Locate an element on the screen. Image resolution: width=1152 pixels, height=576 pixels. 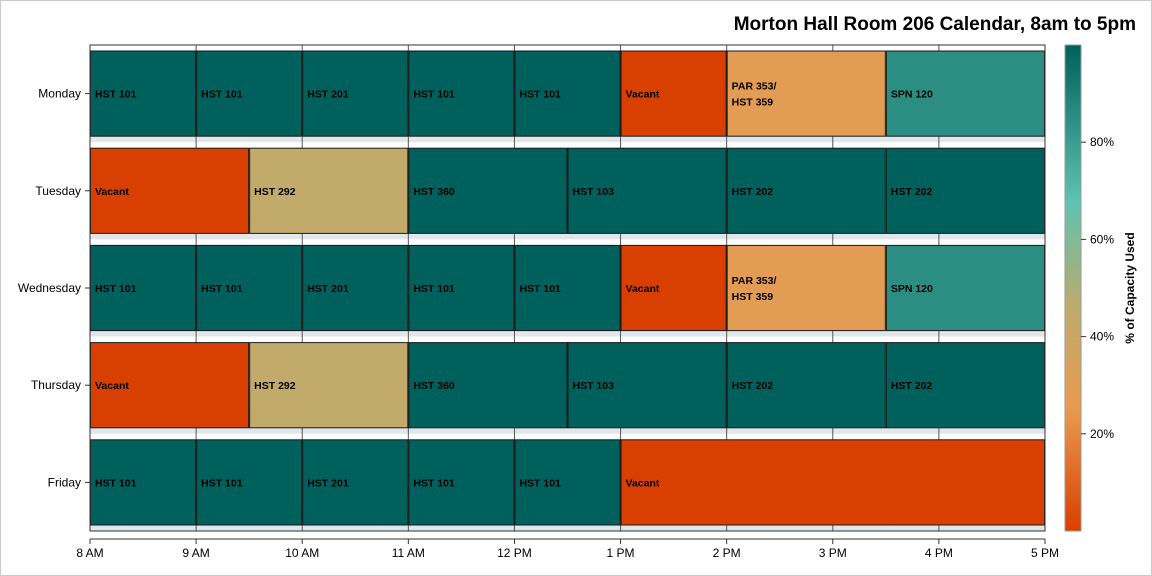
colorbar-scale is located at coordinates (1073, 288).